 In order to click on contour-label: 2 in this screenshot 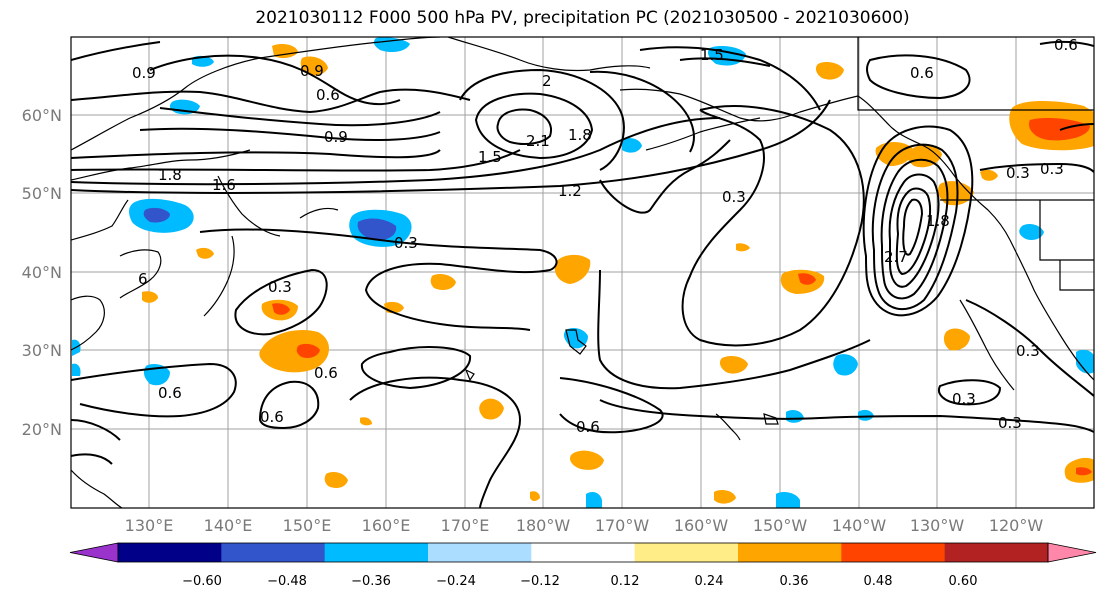, I will do `click(547, 81)`.